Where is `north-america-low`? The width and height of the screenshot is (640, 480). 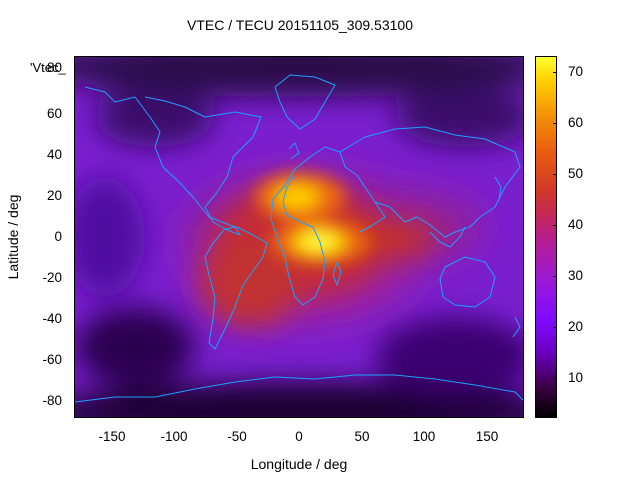
north-america-low is located at coordinates (155, 117).